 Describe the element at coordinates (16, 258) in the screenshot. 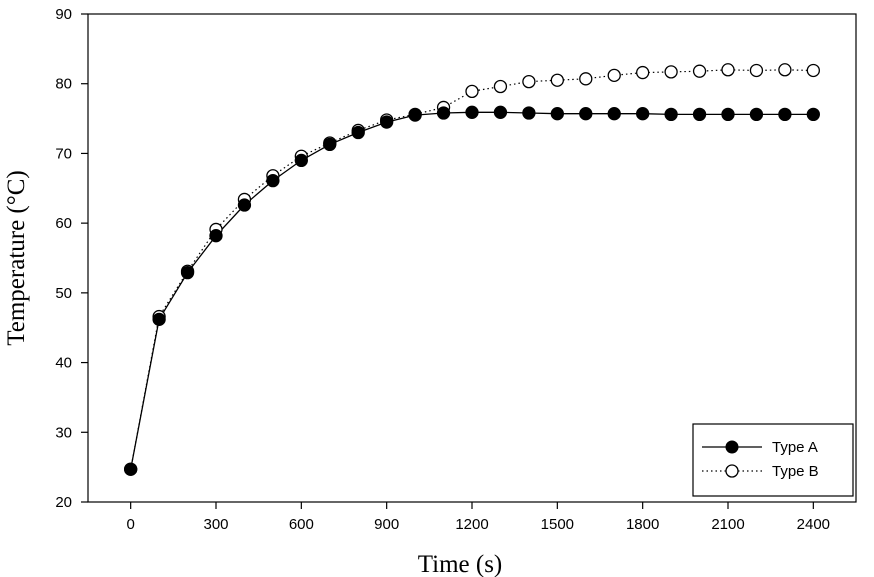

I see `y-axis-title: Temperature (°C)` at that location.